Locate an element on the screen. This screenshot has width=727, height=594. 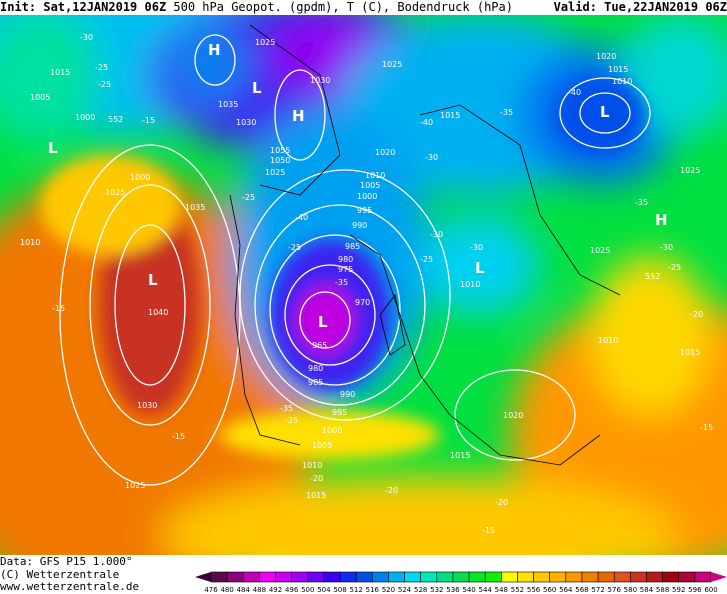
isobar-label: 1050 is located at coordinates (280, 160).